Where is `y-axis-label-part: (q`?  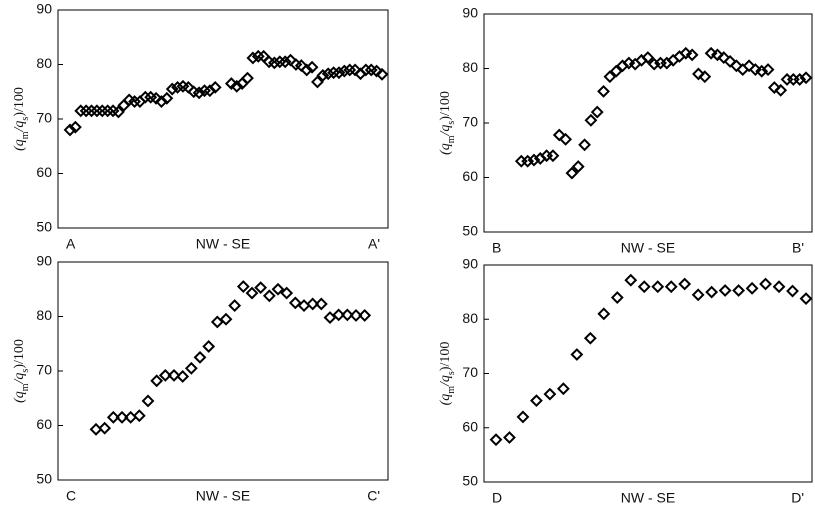 y-axis-label-part: (q is located at coordinates (19, 397).